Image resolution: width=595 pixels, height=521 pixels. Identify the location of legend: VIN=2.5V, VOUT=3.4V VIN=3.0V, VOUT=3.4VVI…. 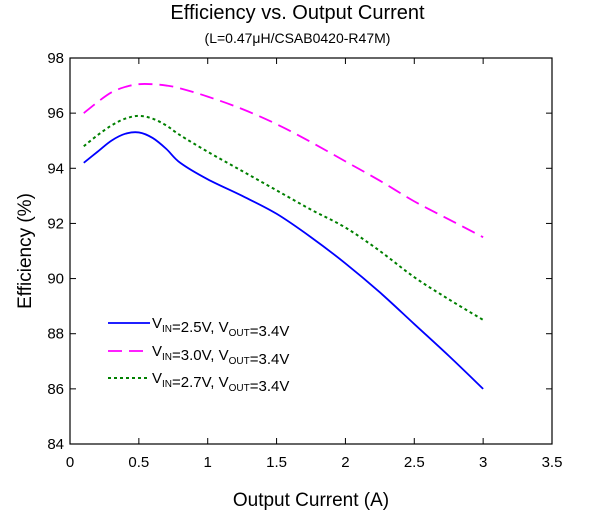
(198, 355).